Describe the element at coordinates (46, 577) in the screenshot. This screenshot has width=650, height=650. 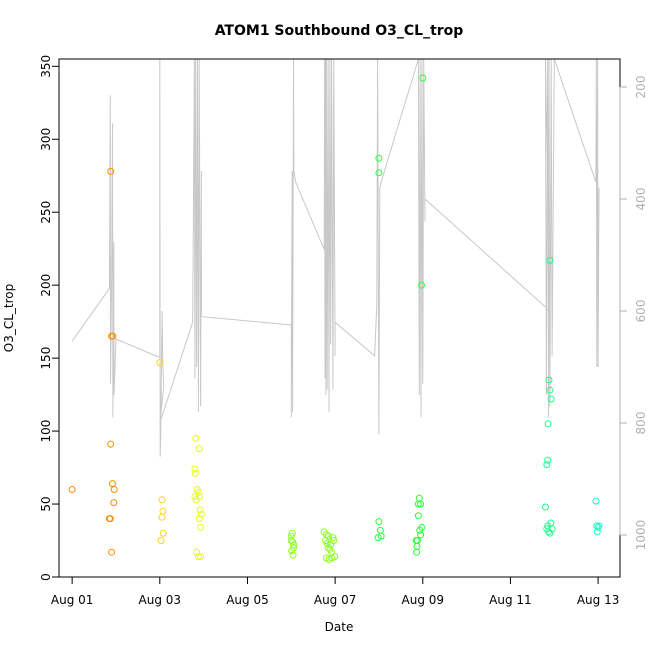
I see `y-tick-label: 0` at that location.